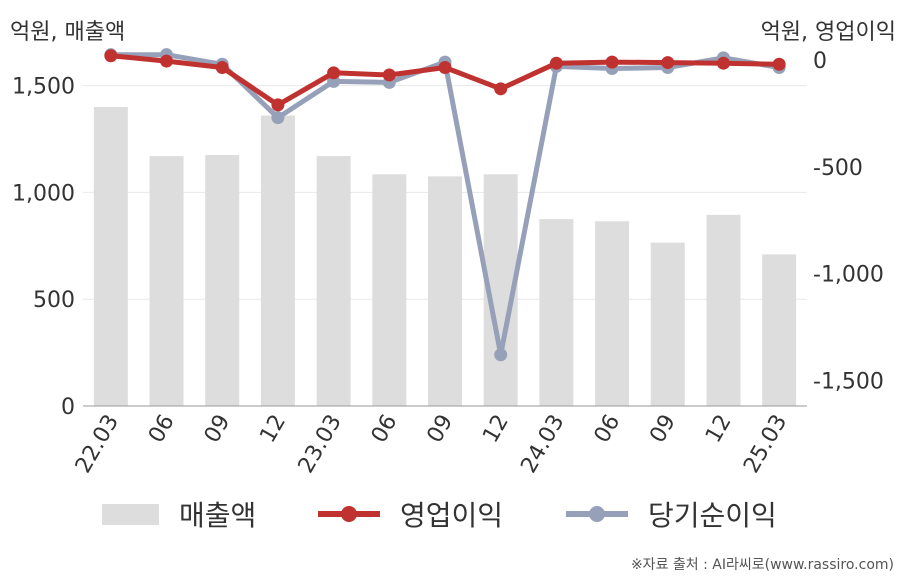 Image resolution: width=908 pixels, height=580 pixels. Describe the element at coordinates (848, 381) in the screenshot. I see `right-y-tick-label: -1,500` at that location.